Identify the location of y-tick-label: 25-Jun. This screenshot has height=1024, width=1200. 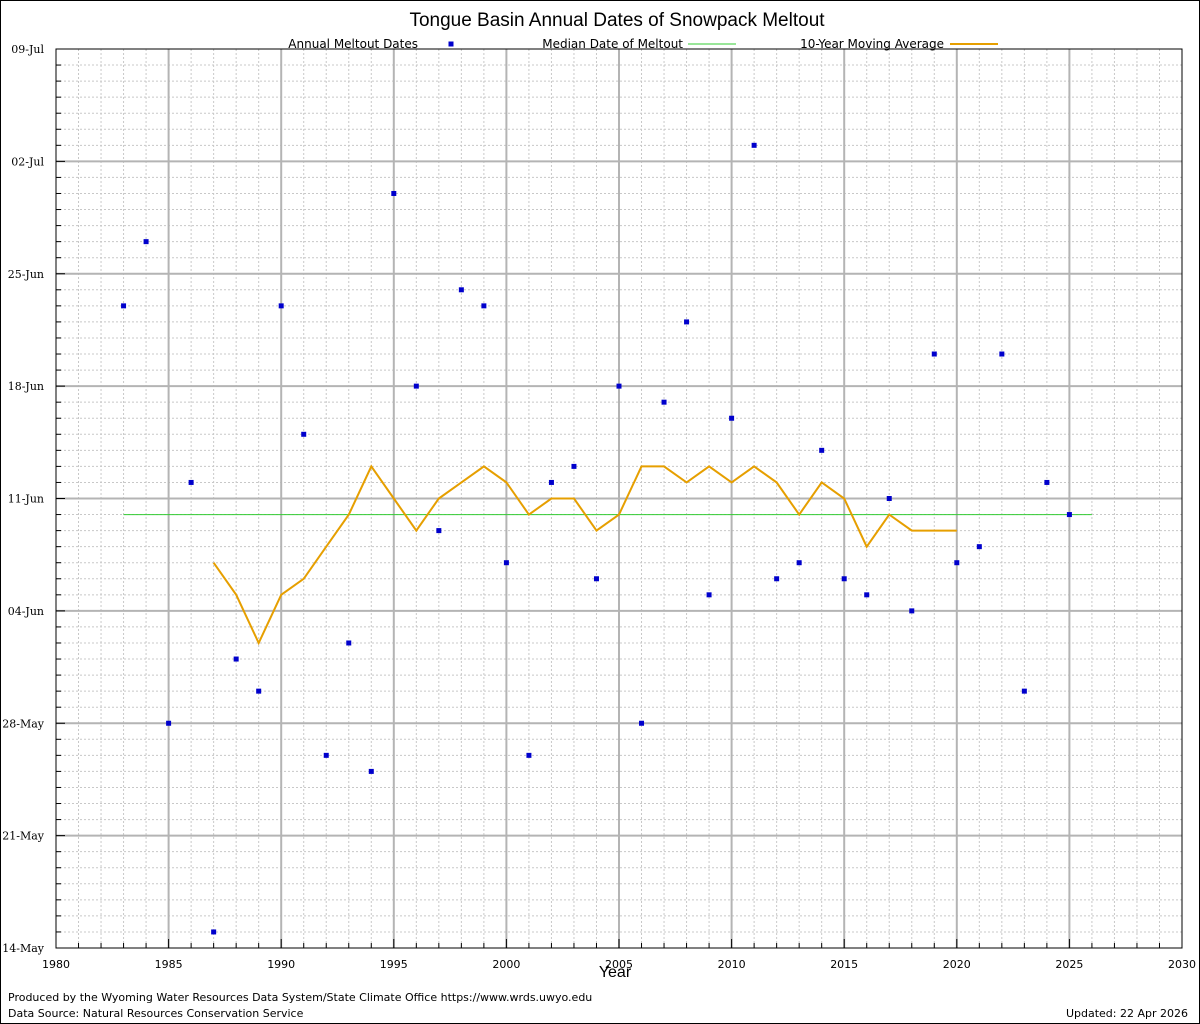
(26, 274).